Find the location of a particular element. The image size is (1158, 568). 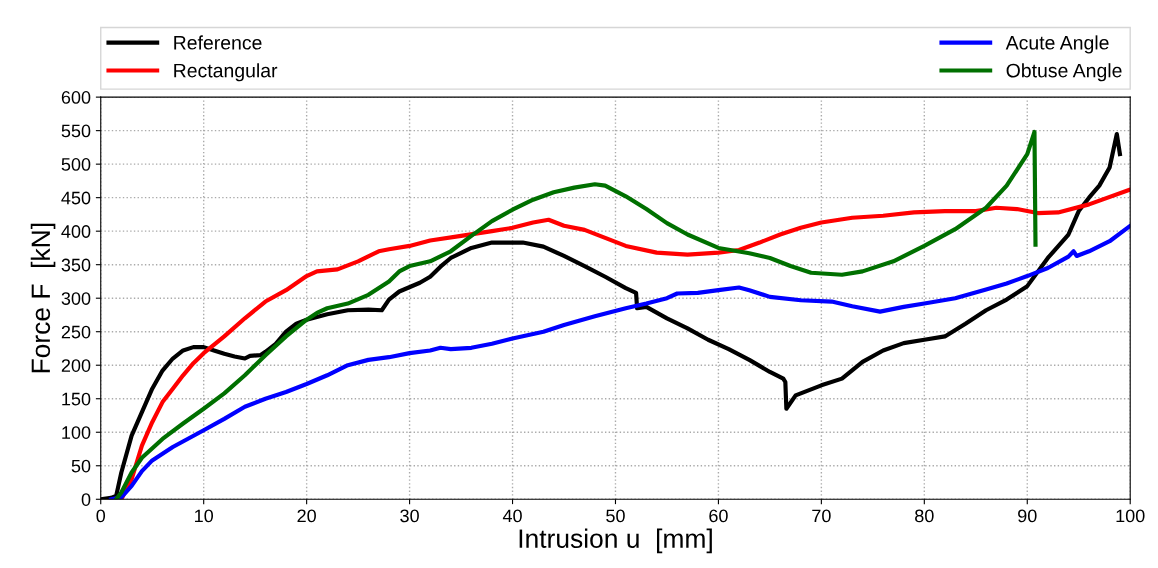

y-tick-label: 0 is located at coordinates (86, 499).